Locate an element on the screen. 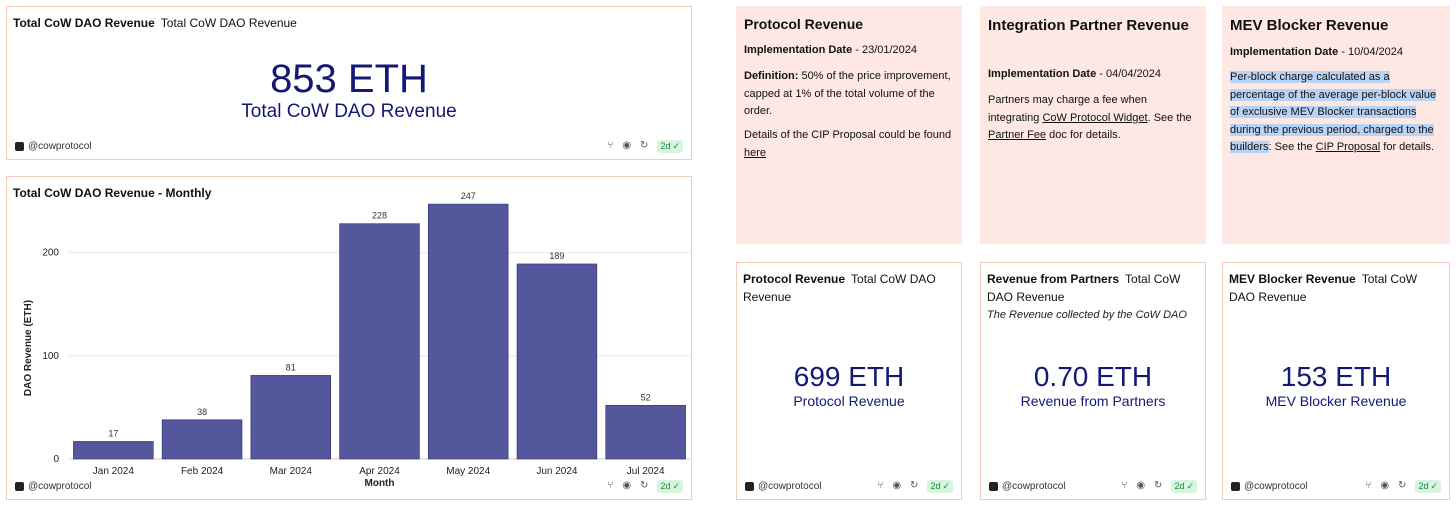  counter-value: 0.70 ETH is located at coordinates (1093, 376).